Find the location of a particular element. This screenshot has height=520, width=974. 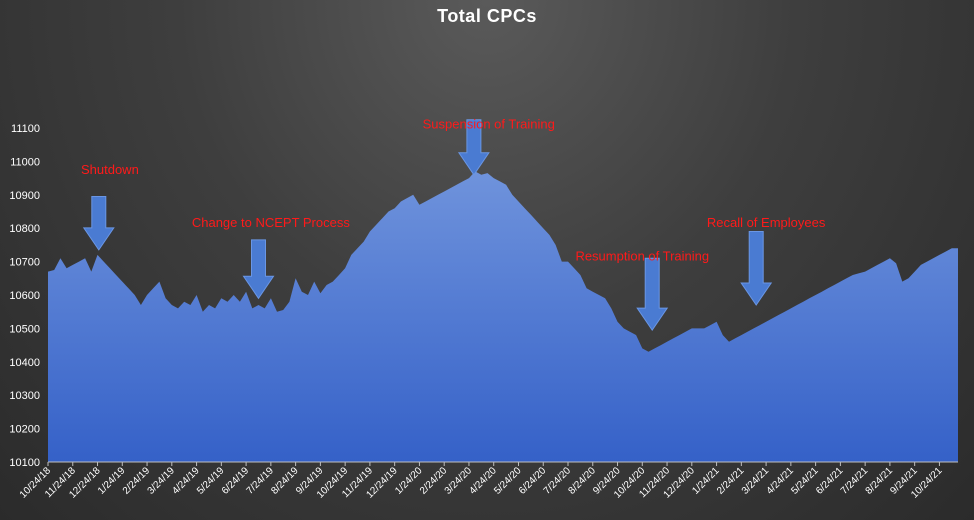

annotation-label: Suspension of Training is located at coordinates (489, 124).